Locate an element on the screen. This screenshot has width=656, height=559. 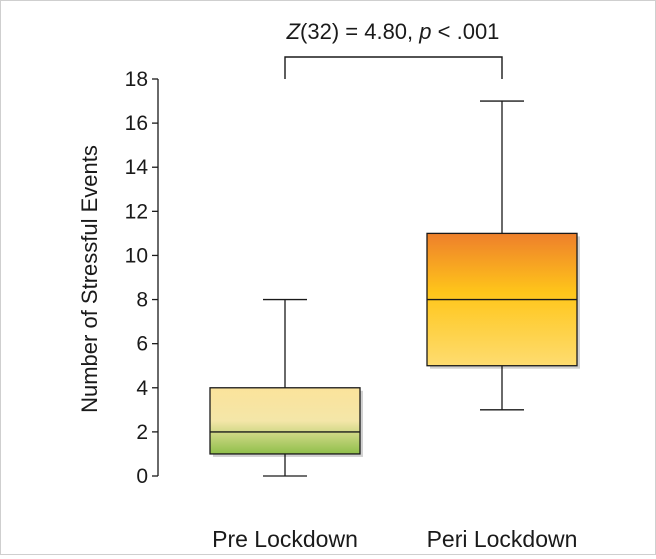
significance-annotation: Z(32) = 4.80, p < .001 is located at coordinates (393, 31).